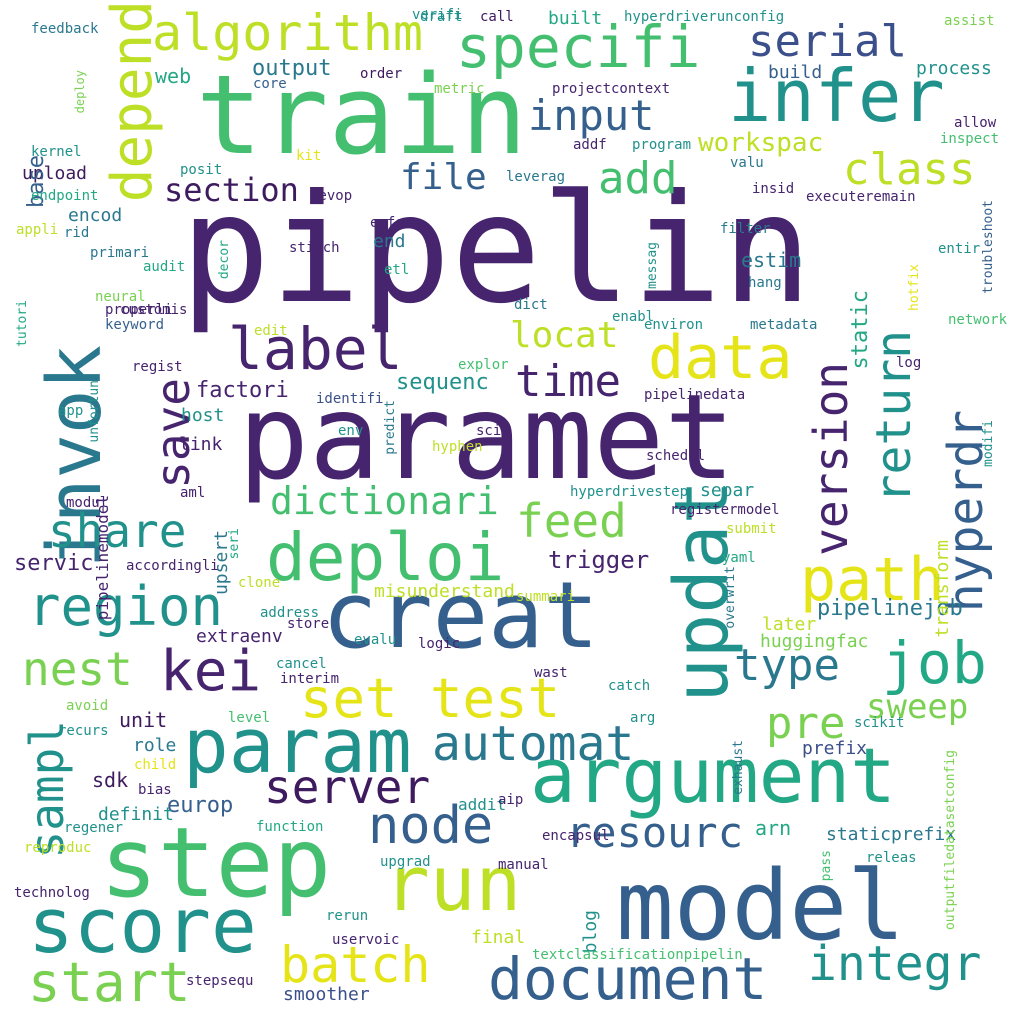 The image size is (1019, 1019). What do you see at coordinates (720, 358) in the screenshot?
I see `word: data` at bounding box center [720, 358].